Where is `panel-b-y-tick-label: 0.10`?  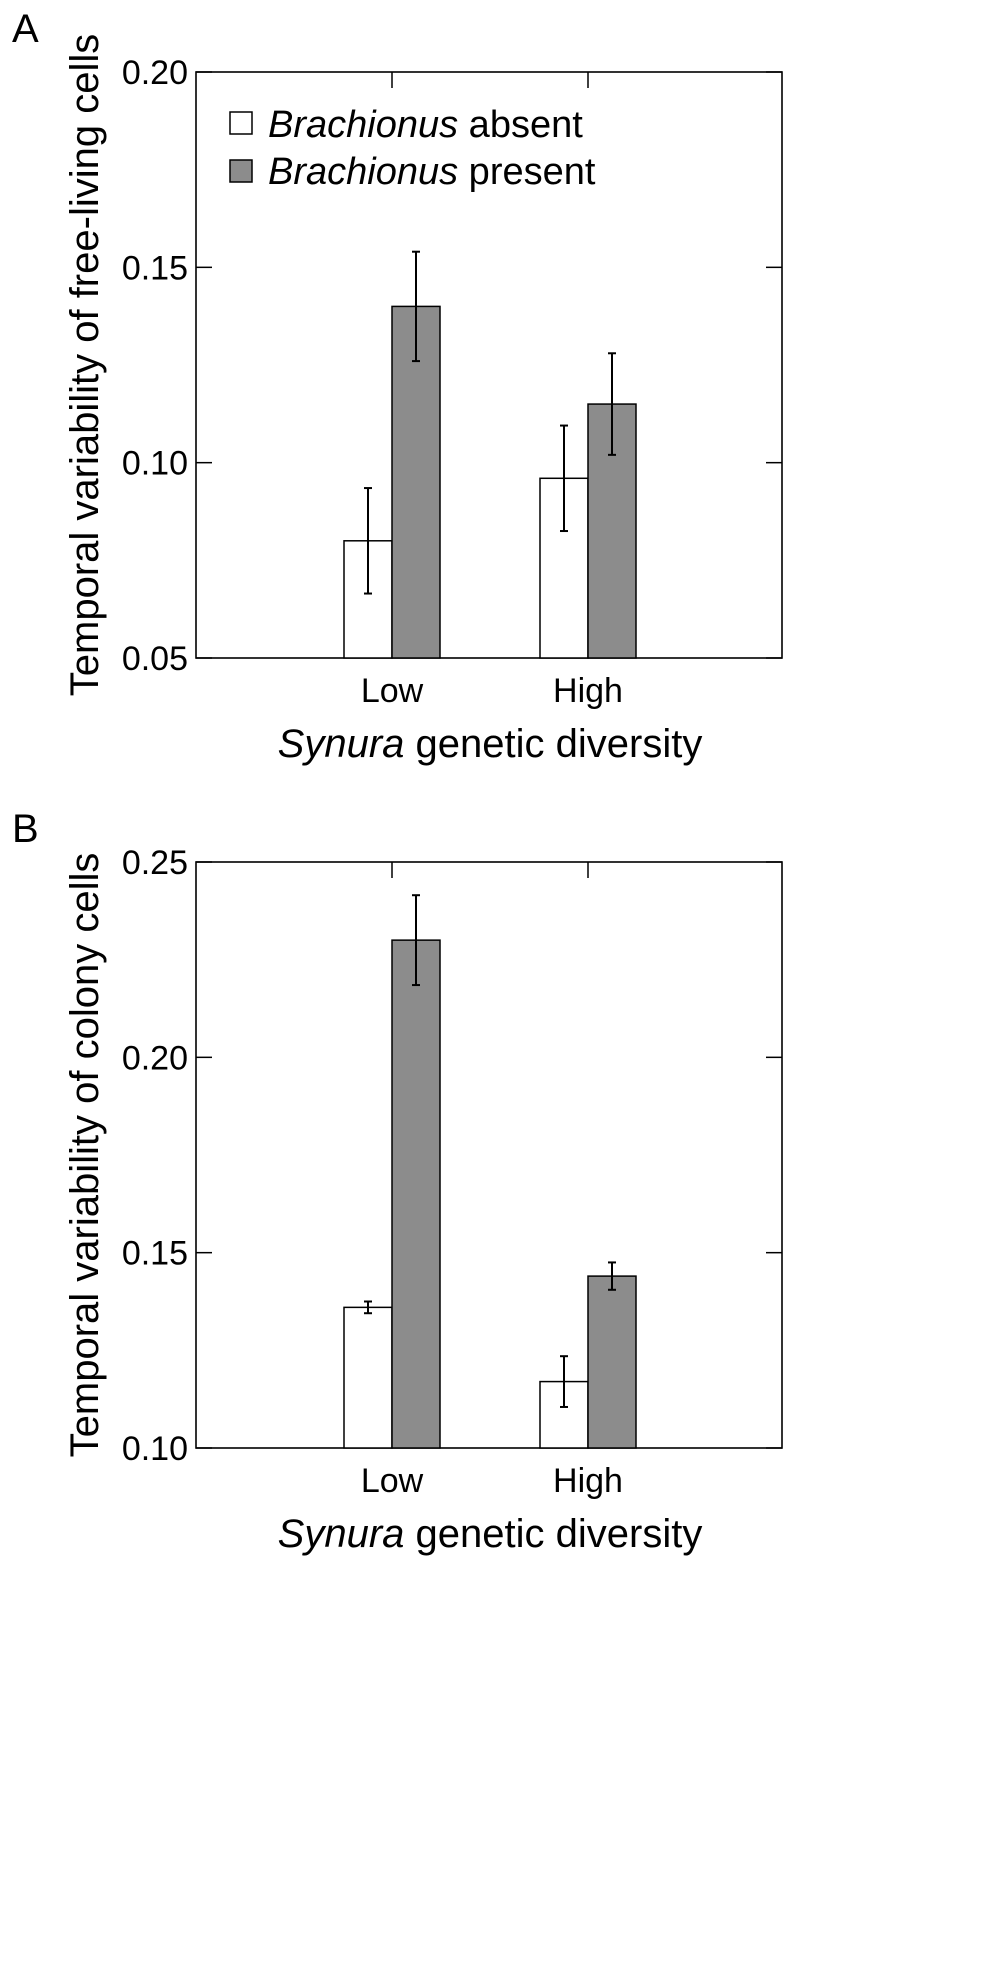 panel-b-y-tick-label: 0.10 is located at coordinates (155, 1449).